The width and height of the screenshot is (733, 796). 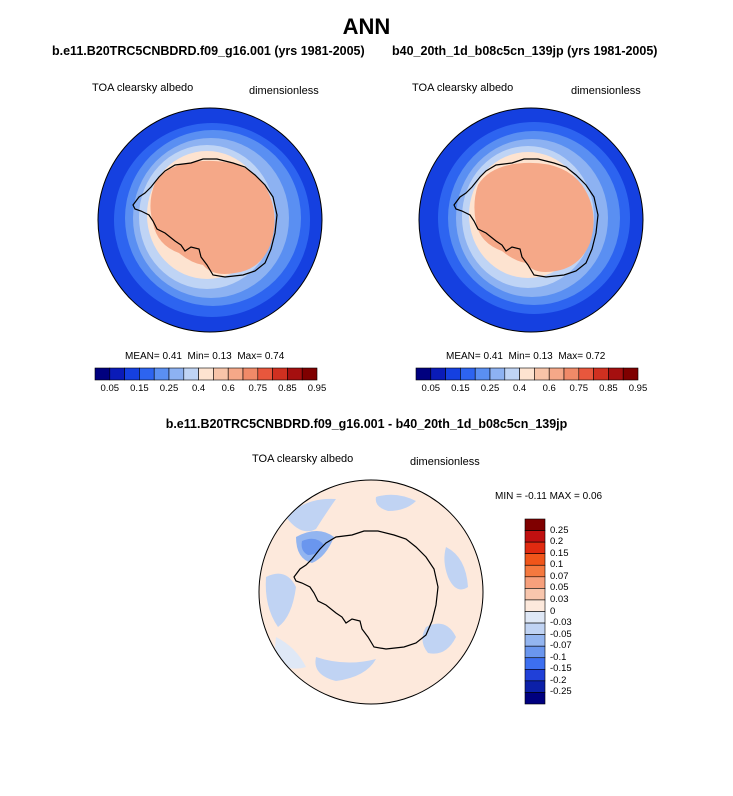 What do you see at coordinates (553, 611) in the screenshot?
I see `diff-colorbar-tick-label: 0` at bounding box center [553, 611].